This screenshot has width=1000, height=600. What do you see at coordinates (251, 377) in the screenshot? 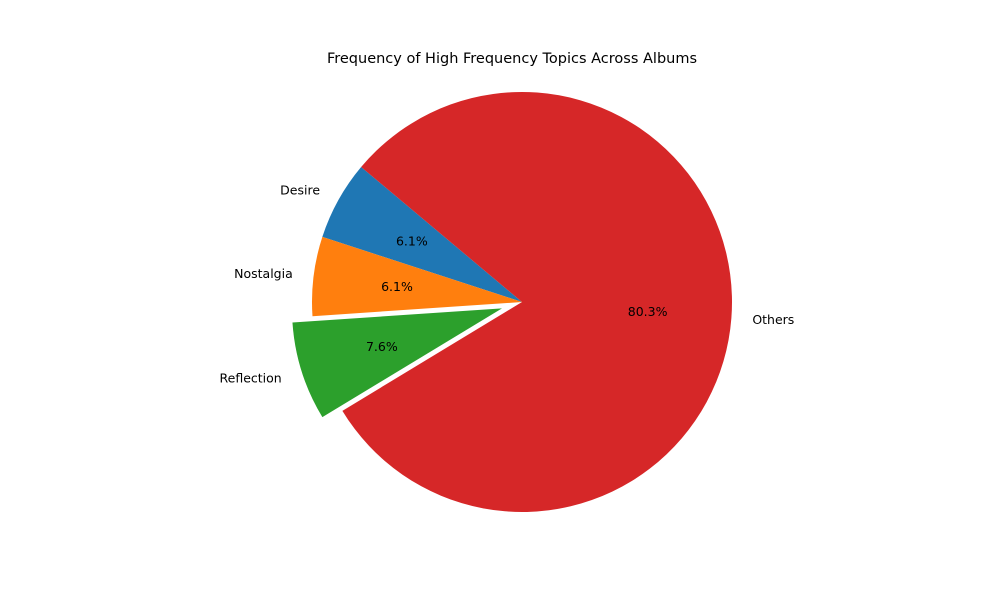
I see `slice-label-reflection: Reflection` at bounding box center [251, 377].